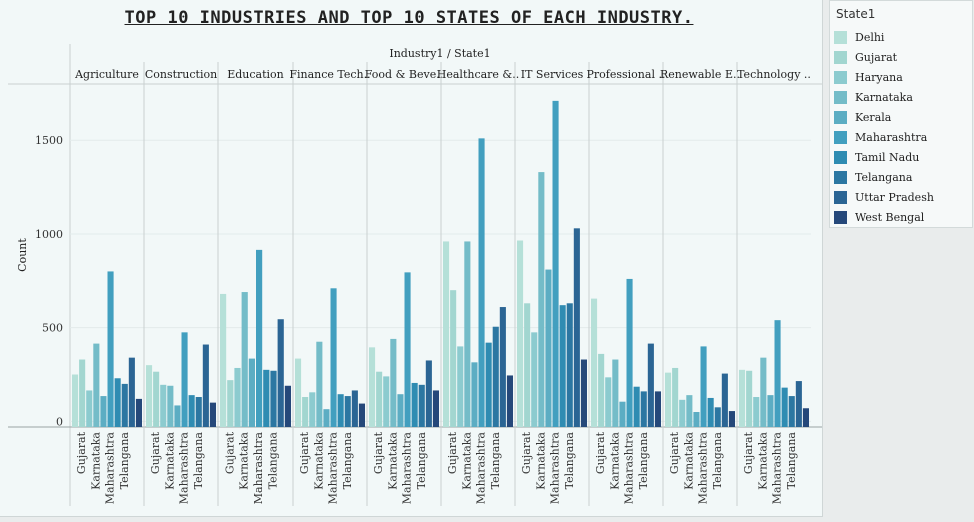 This screenshot has width=974, height=522. I want to click on legend-item: Telangana, so click(901, 177).